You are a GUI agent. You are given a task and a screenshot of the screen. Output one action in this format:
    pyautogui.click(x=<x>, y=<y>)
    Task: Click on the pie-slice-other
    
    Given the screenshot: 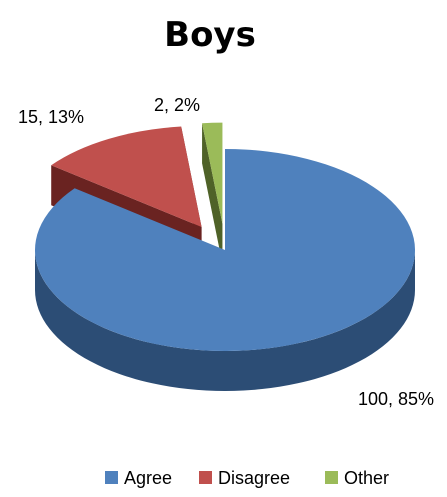 What is the action you would take?
    pyautogui.click(x=212, y=173)
    